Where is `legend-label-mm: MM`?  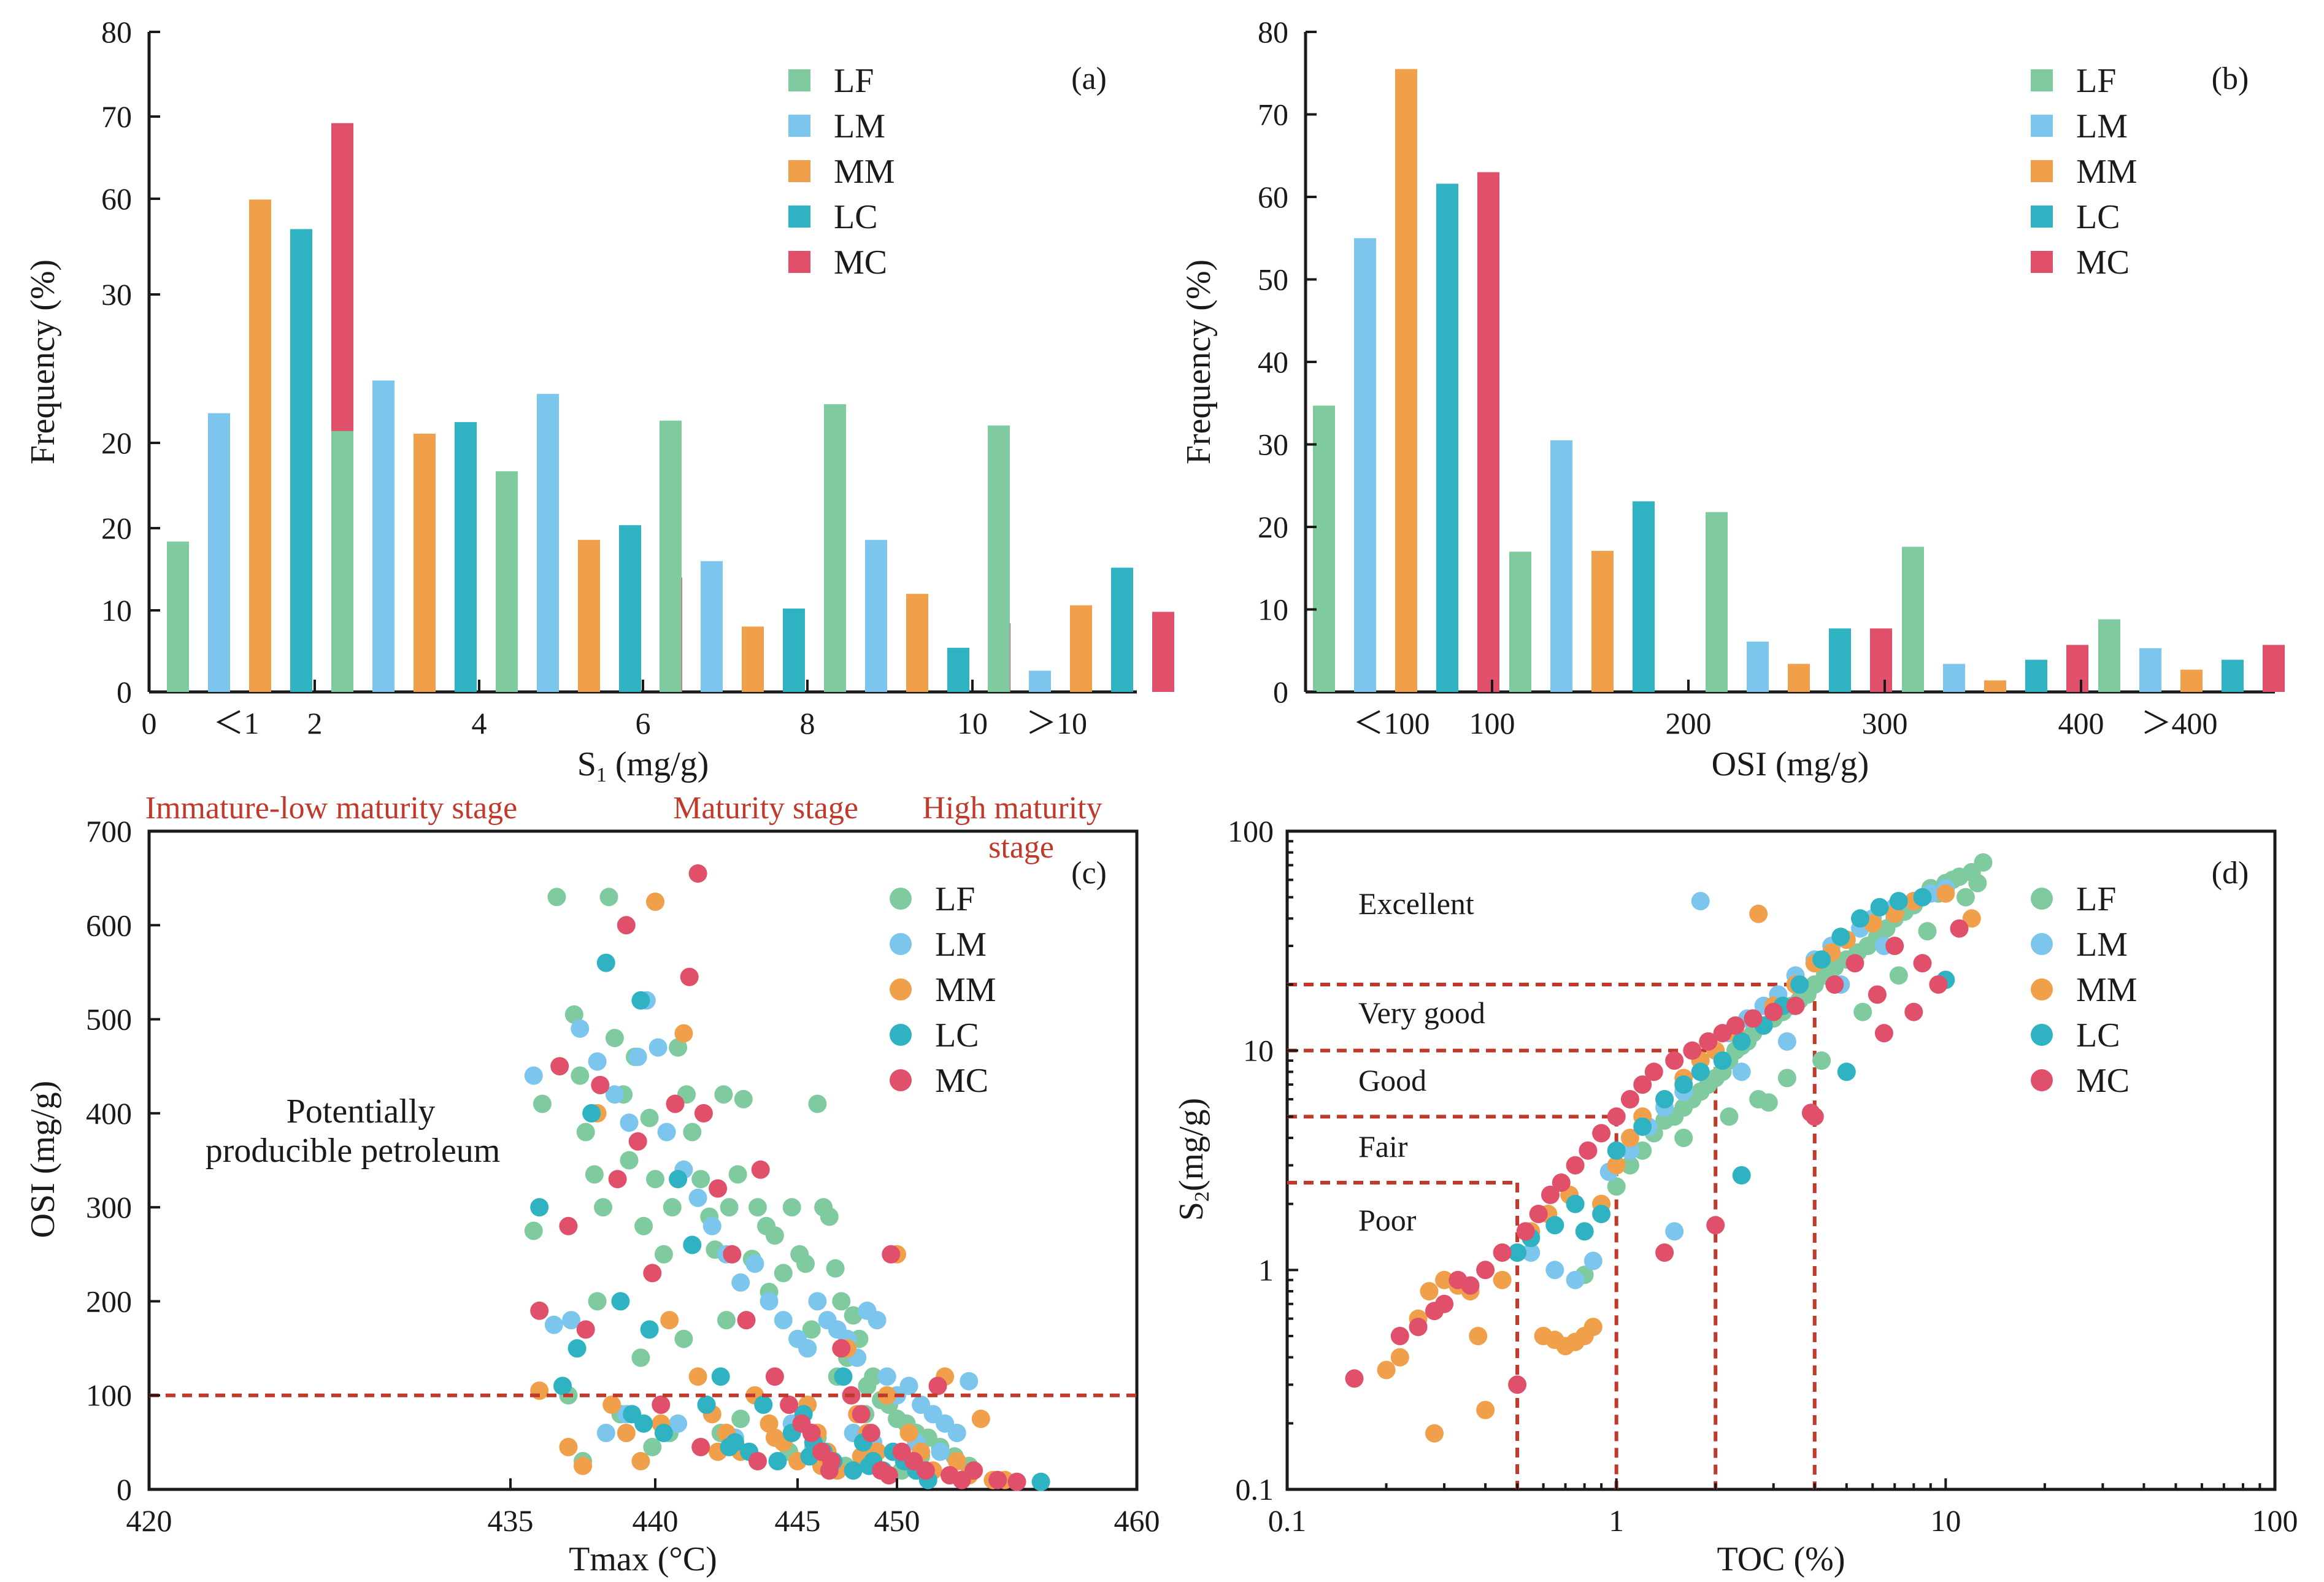 legend-label-mm: MM is located at coordinates (2106, 990).